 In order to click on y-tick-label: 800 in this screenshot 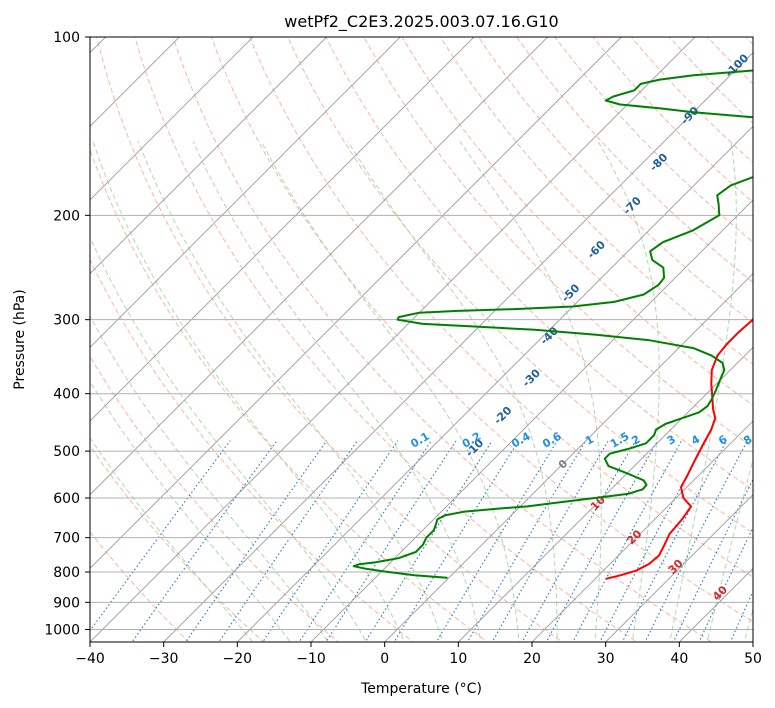, I will do `click(66, 573)`.